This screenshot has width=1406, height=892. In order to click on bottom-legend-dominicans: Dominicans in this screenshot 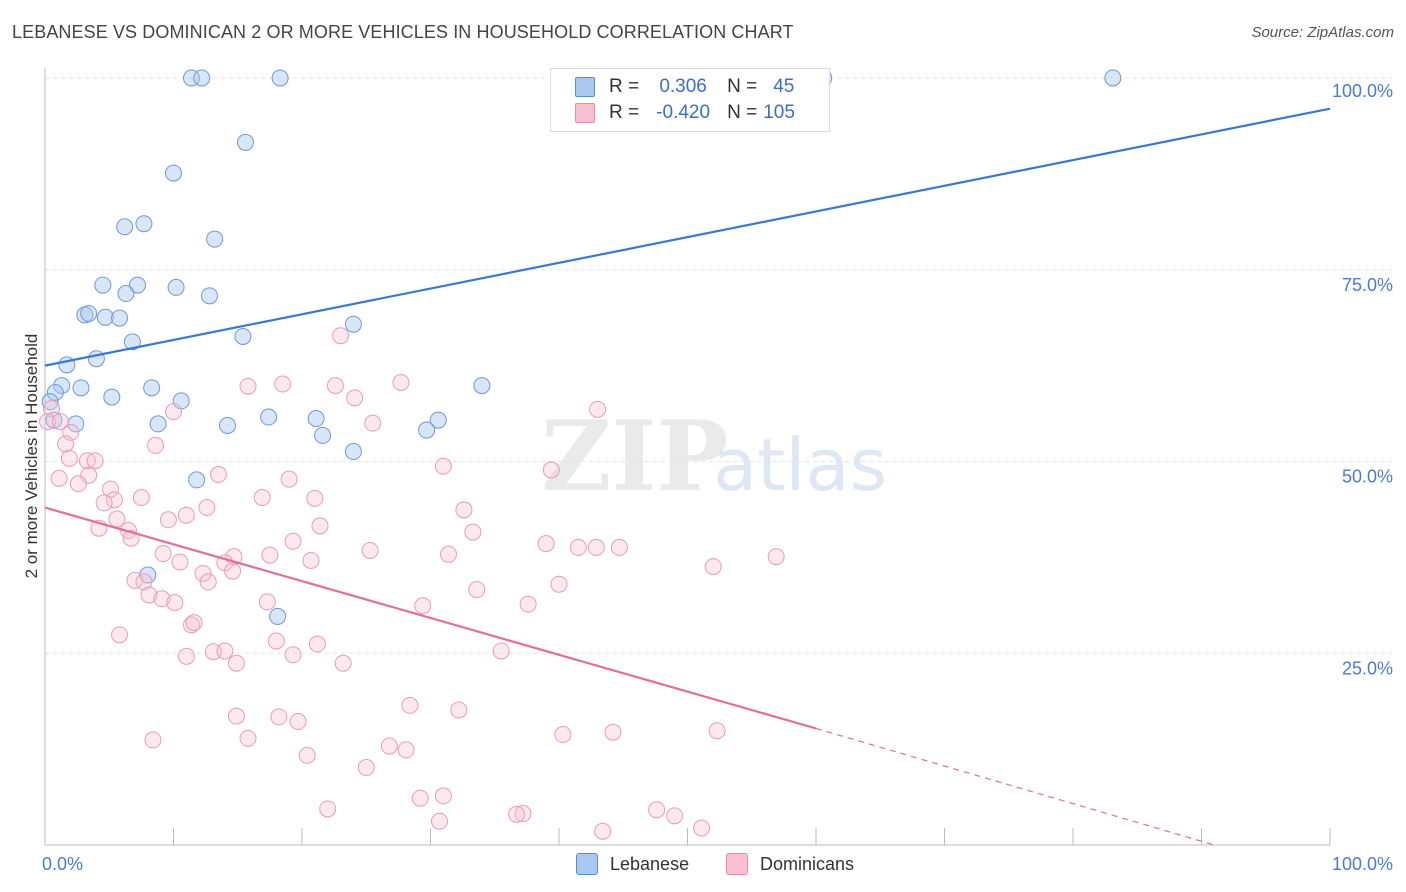, I will do `click(790, 864)`.